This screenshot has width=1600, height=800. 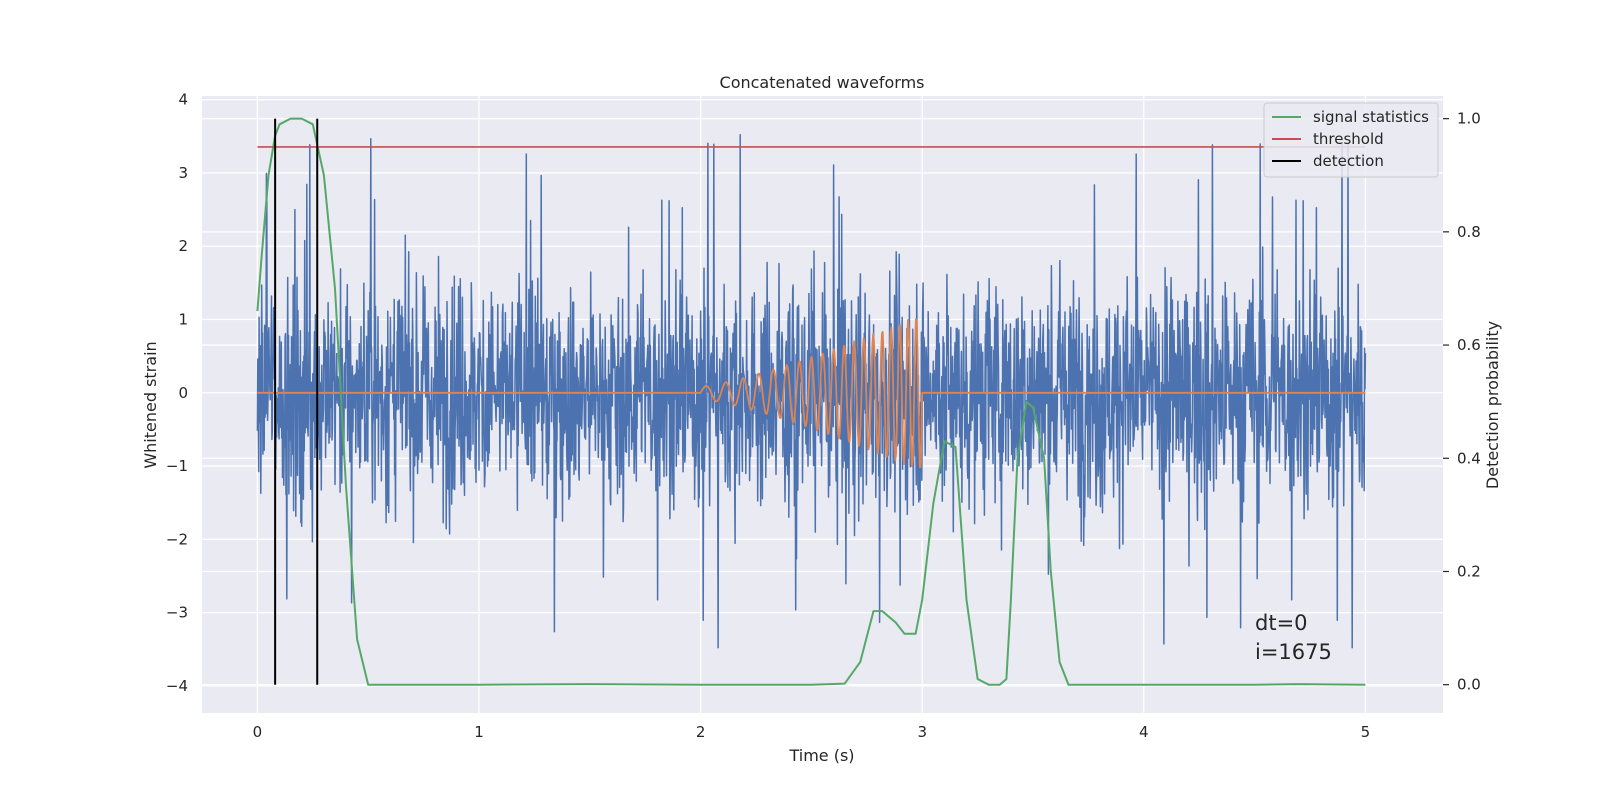 I want to click on legend-label-detection: detection, so click(x=1348, y=161).